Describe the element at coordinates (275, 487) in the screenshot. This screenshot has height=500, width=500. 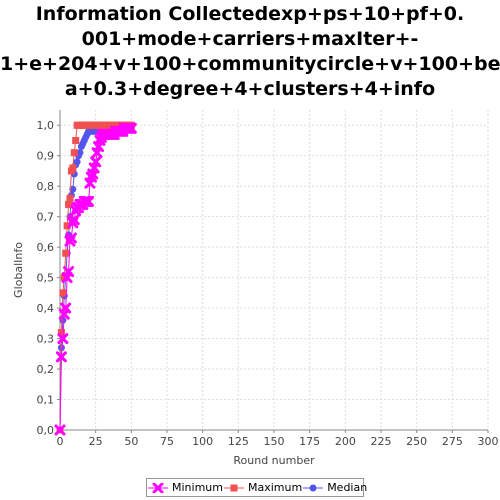
I see `legend-label: Maximum` at that location.